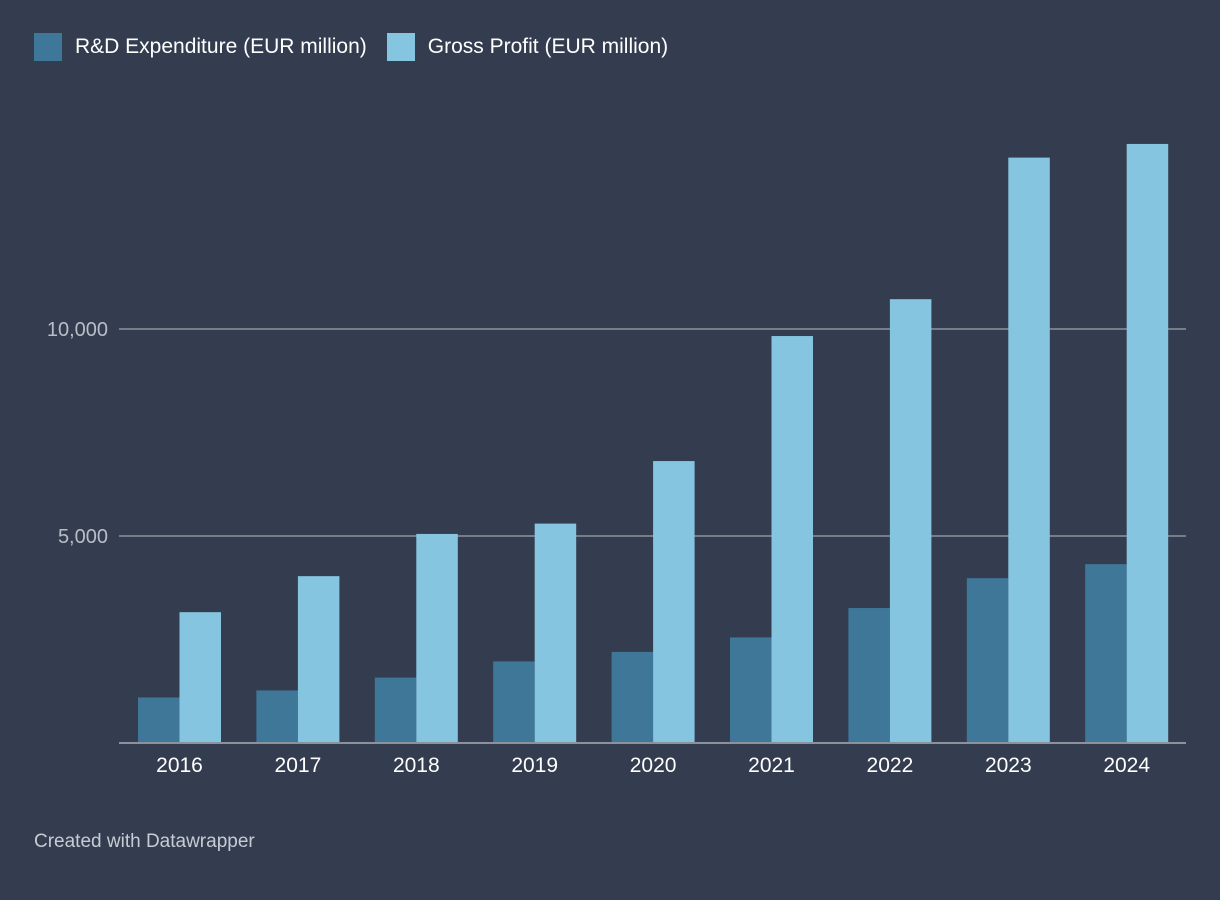  Describe the element at coordinates (221, 46) in the screenshot. I see `legend-label-rd-expenditure: R&D Expenditure (EUR million)` at that location.